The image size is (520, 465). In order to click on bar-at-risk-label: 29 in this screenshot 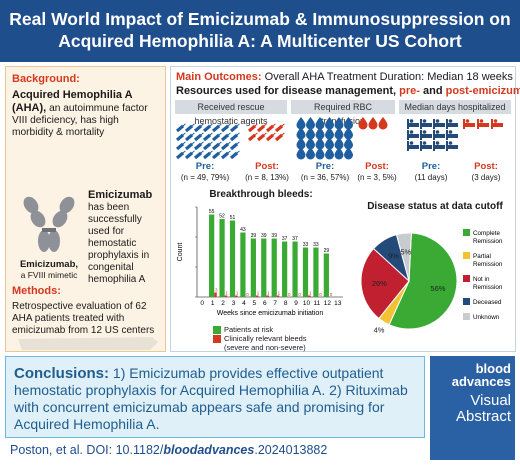, I will do `click(327, 251)`.